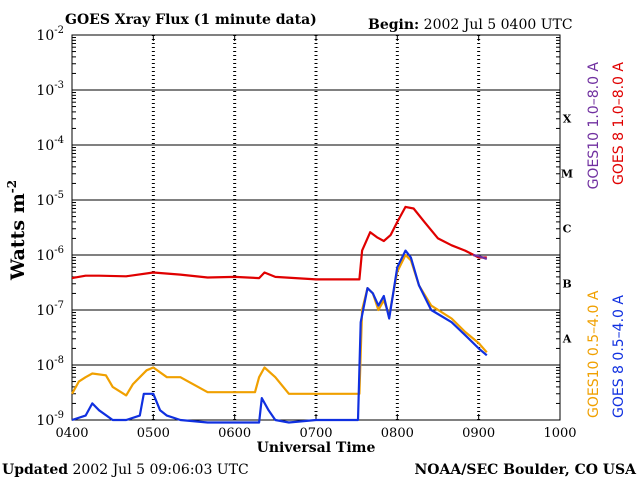 The height and width of the screenshot is (480, 640). I want to click on x-tick-label: 0900, so click(478, 433).